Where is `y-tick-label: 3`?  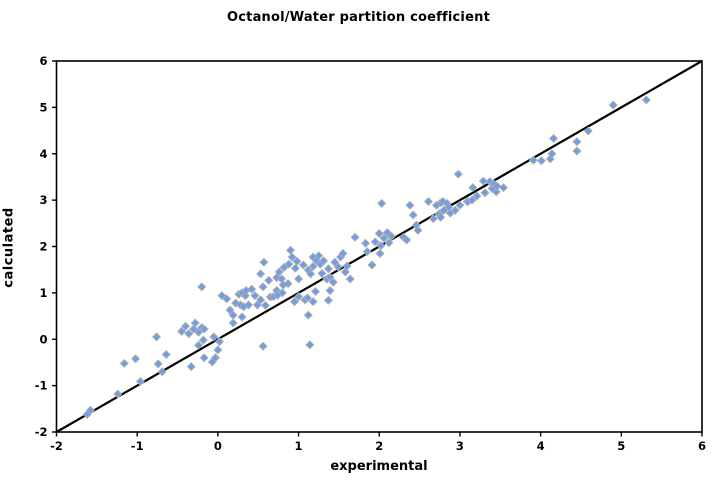
y-tick-label: 3 is located at coordinates (43, 200).